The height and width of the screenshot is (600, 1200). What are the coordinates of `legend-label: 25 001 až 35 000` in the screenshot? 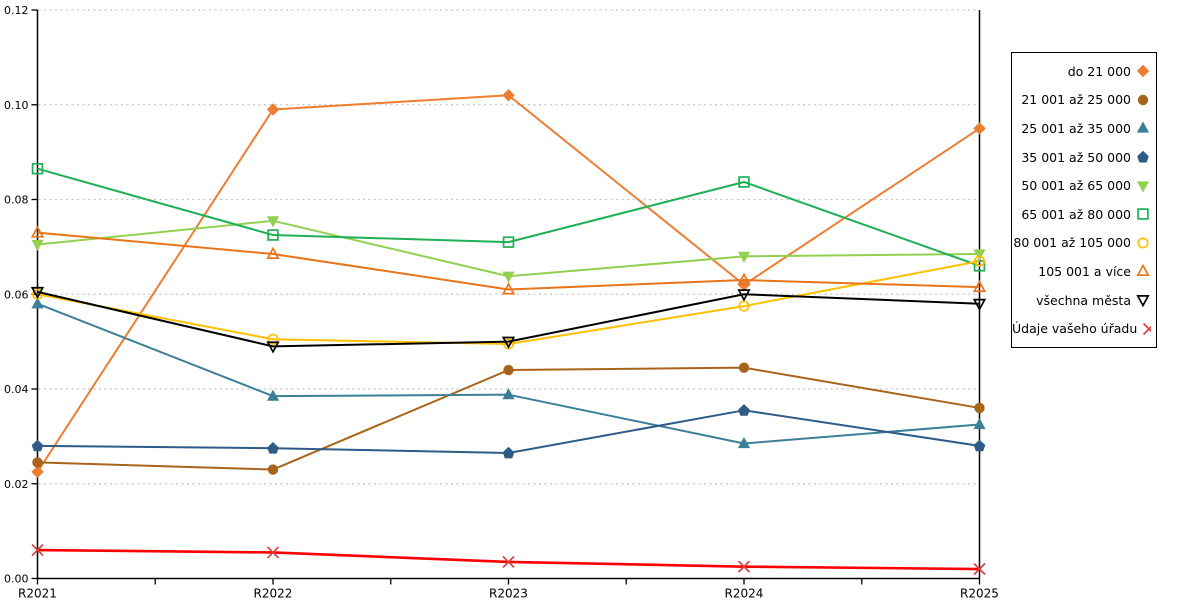 It's located at (1076, 128).